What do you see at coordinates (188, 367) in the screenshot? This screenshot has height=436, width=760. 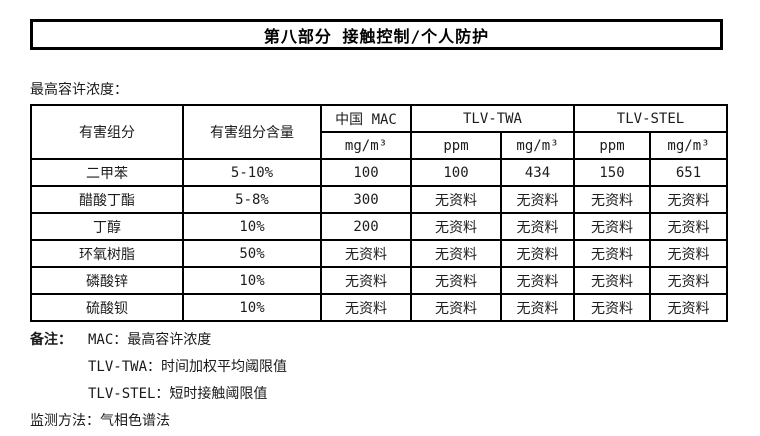 I see `note-tlv-twa: TLV-TWA：时间加权平均阈限值` at bounding box center [188, 367].